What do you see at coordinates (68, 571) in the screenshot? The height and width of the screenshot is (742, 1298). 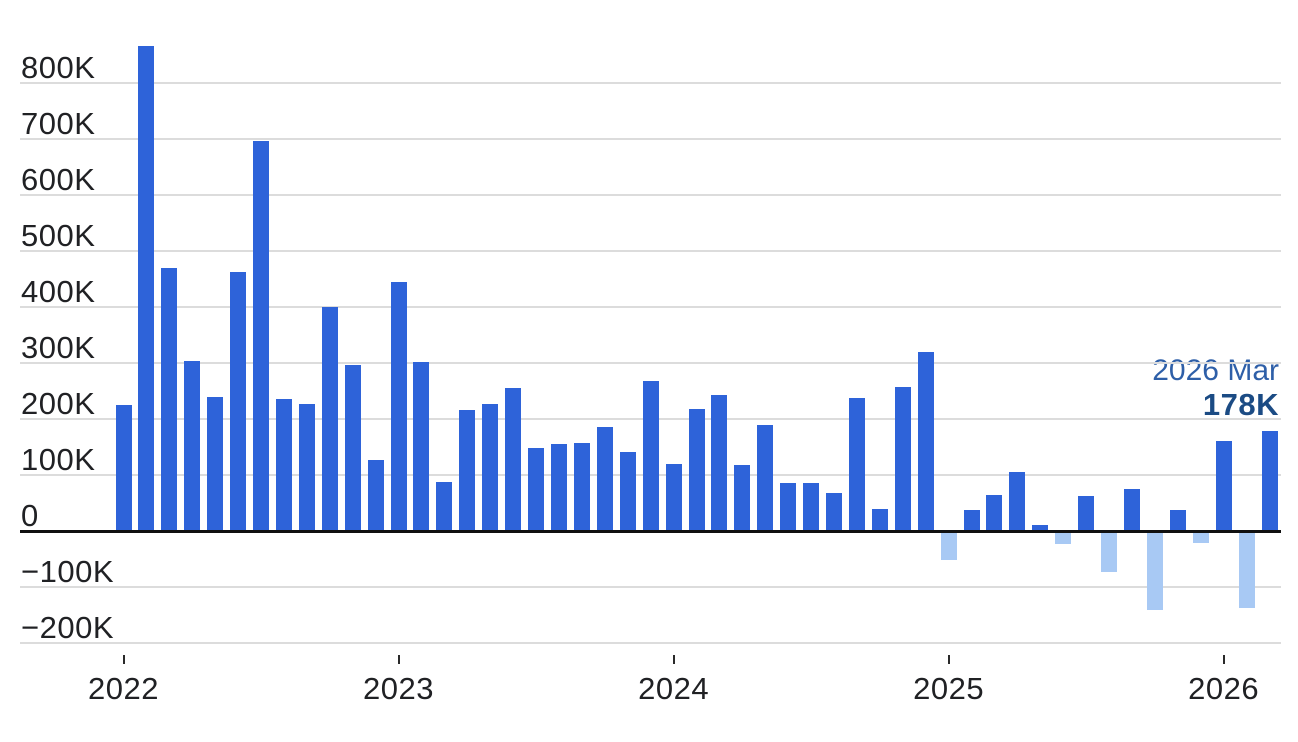 I see `y-axis-label-neg100k: −100K` at bounding box center [68, 571].